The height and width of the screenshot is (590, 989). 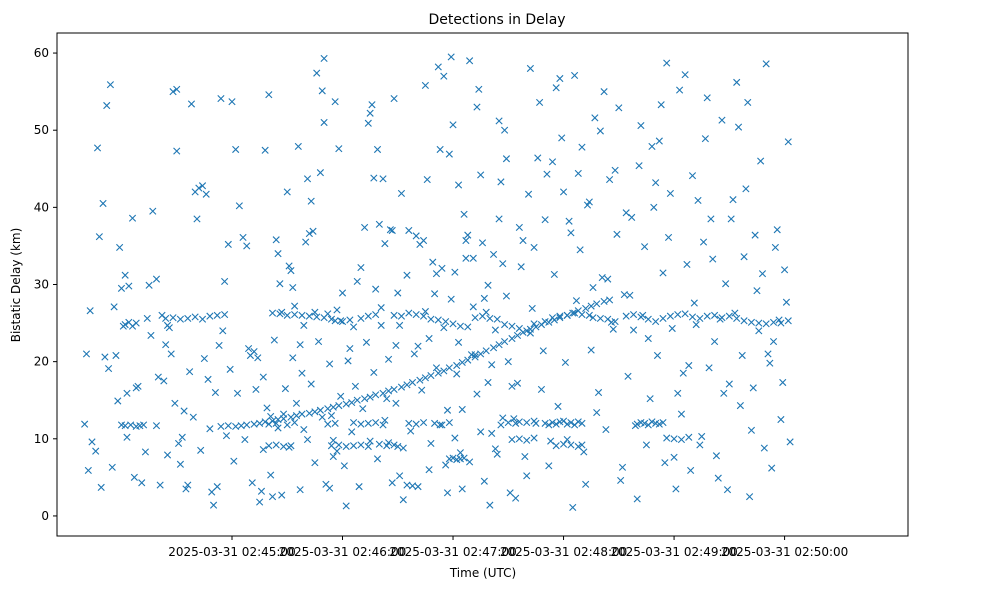 I want to click on y-tick-label: 10, so click(x=41, y=439).